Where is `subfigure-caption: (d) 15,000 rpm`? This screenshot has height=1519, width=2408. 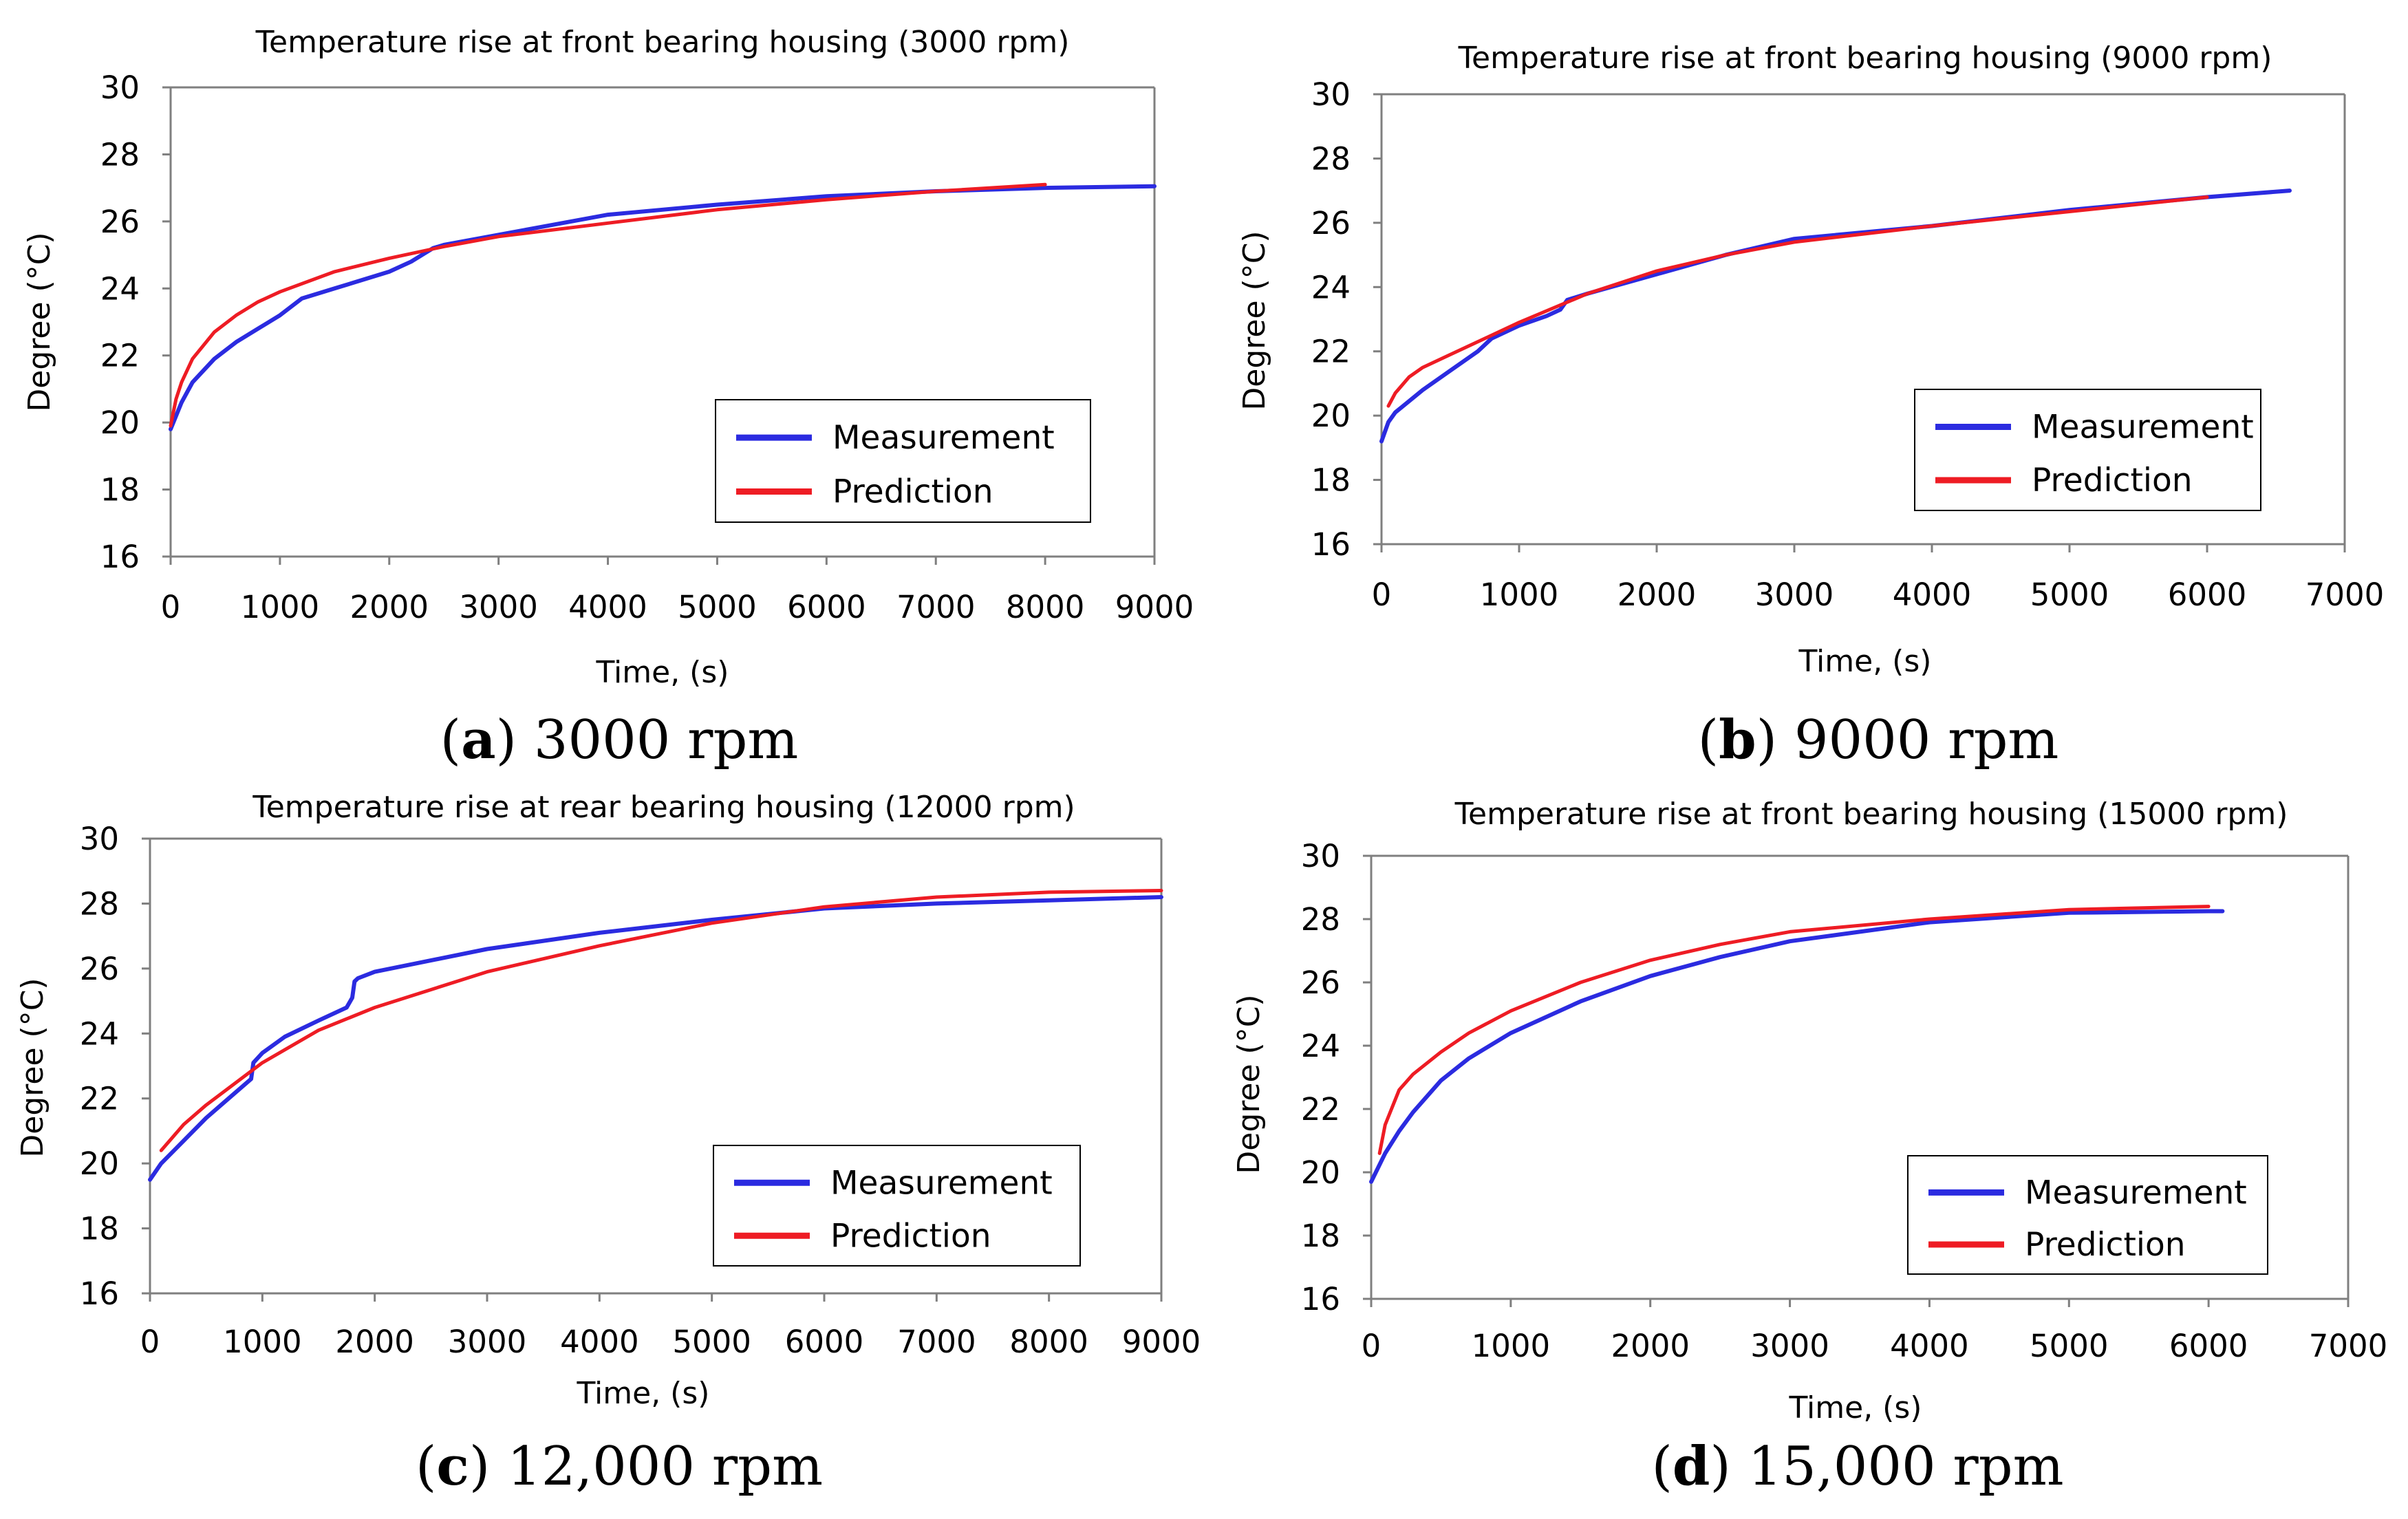
subfigure-caption: (d) 15,000 rpm is located at coordinates (1857, 1466).